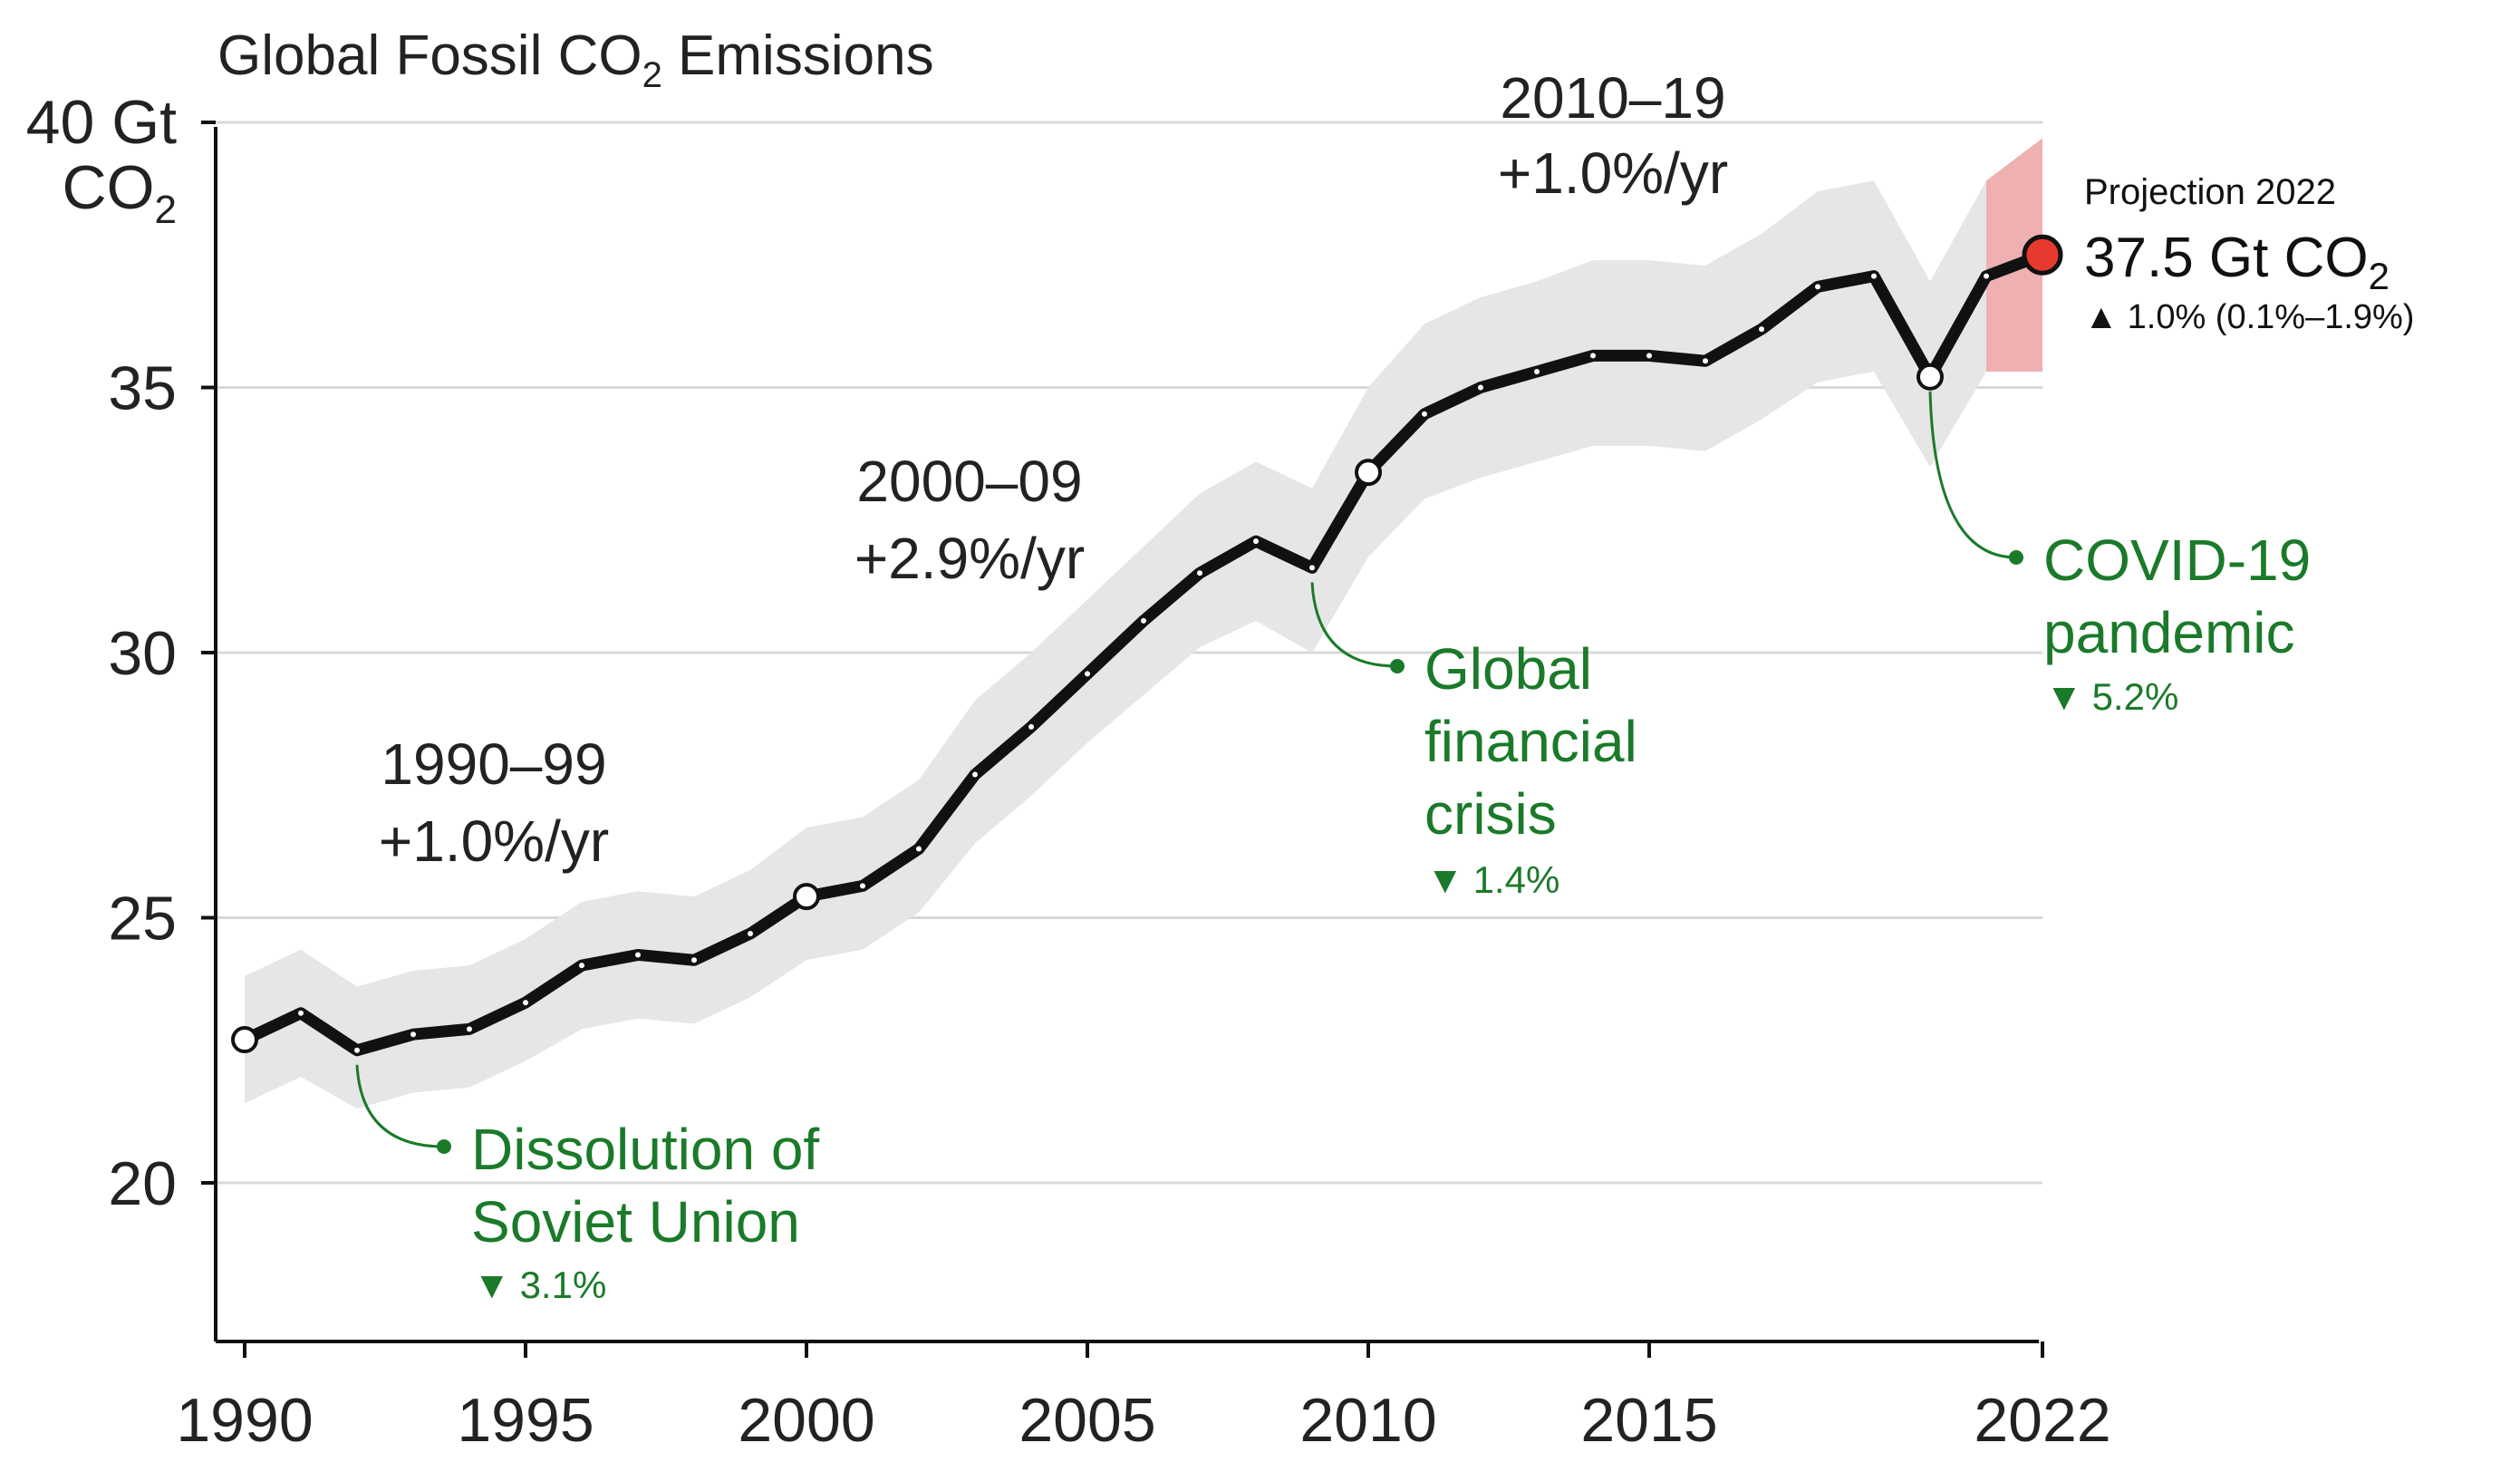  I want to click on x-axis-ticks: 1990 1995 2000 2005 2010 2015 2022, so click(1143, 1398).